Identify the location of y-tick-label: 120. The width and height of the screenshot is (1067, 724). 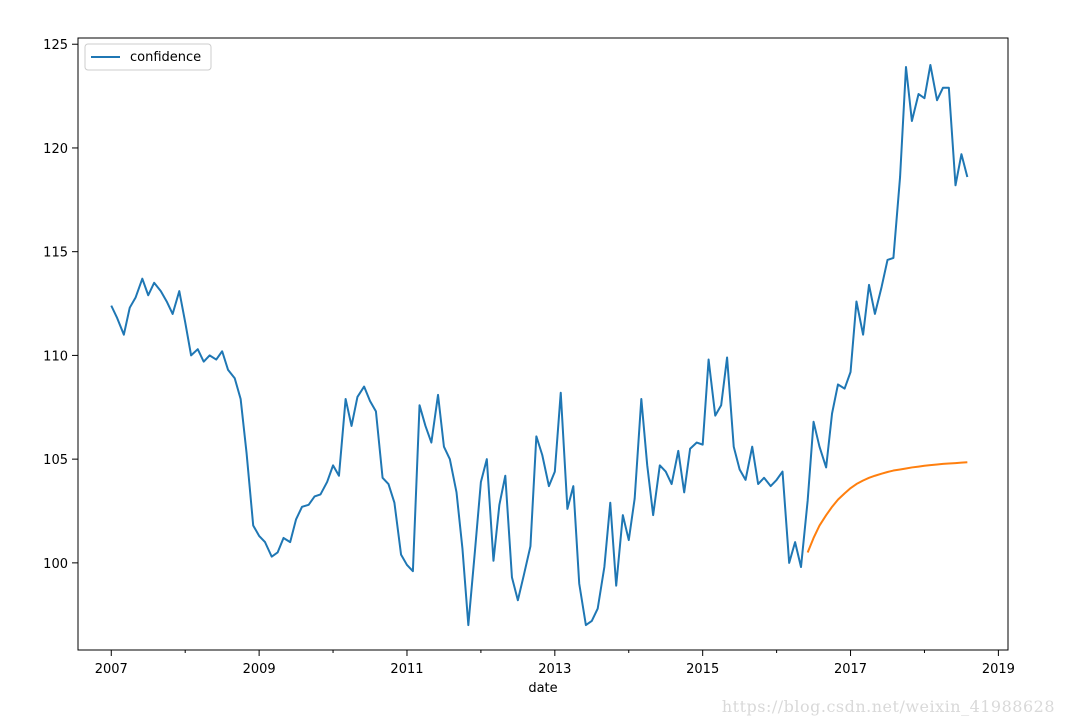
(55, 149).